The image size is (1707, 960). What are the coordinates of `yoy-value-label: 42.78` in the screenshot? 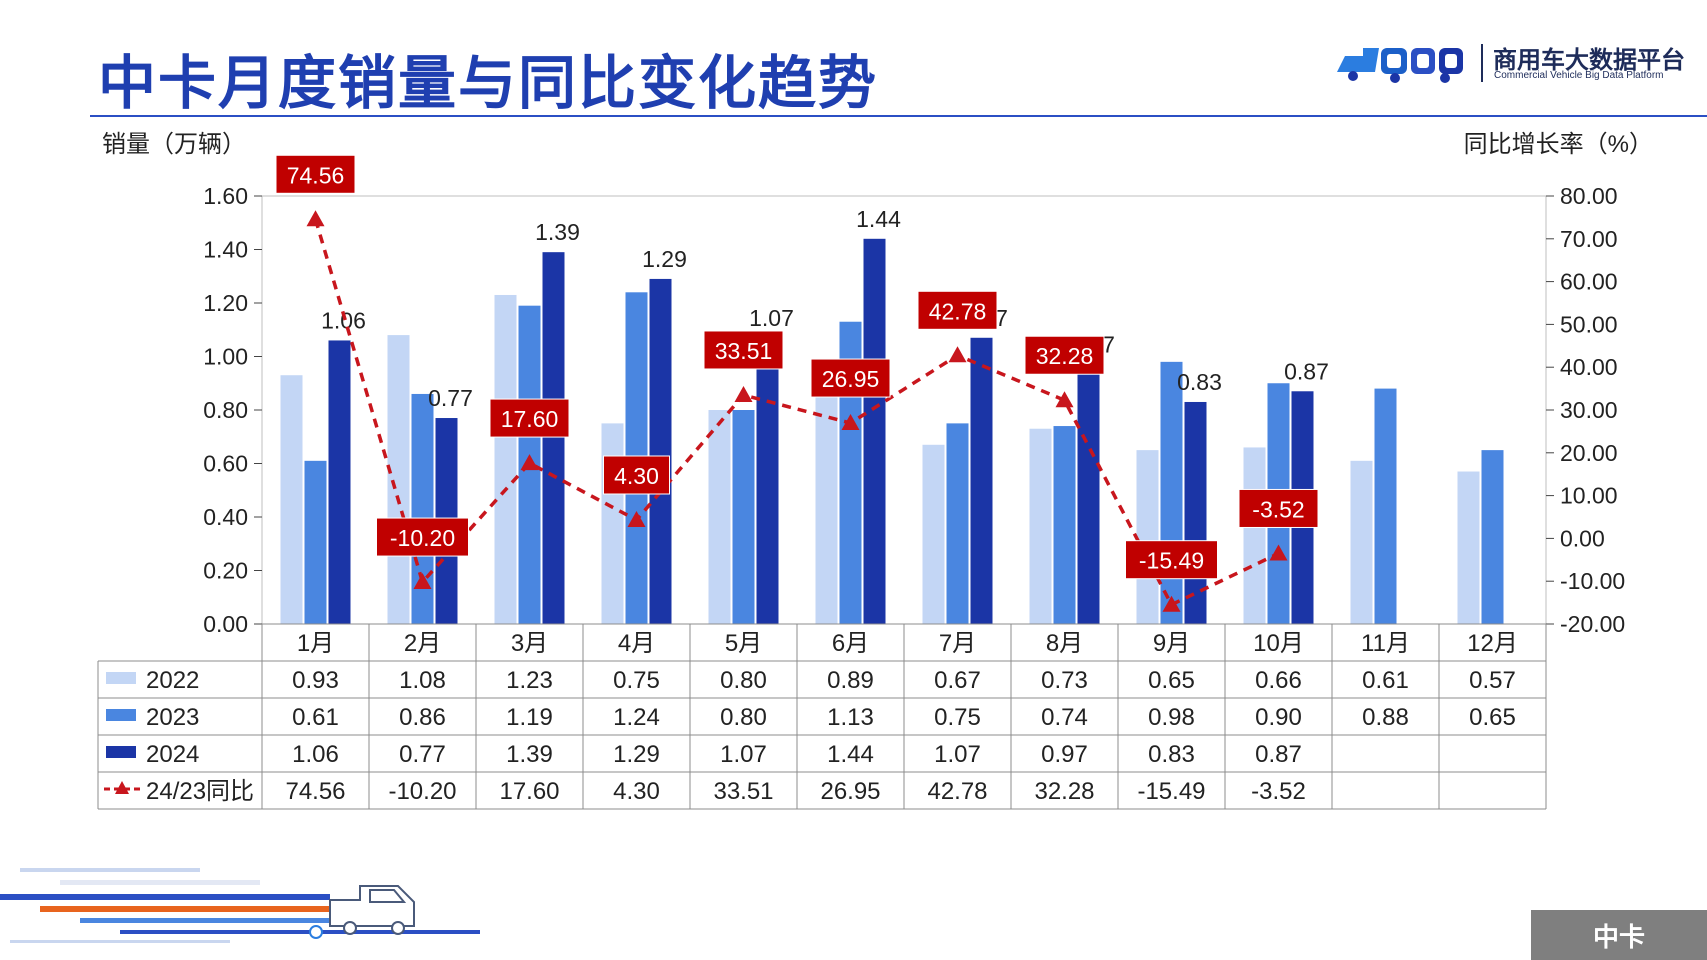 It's located at (958, 311).